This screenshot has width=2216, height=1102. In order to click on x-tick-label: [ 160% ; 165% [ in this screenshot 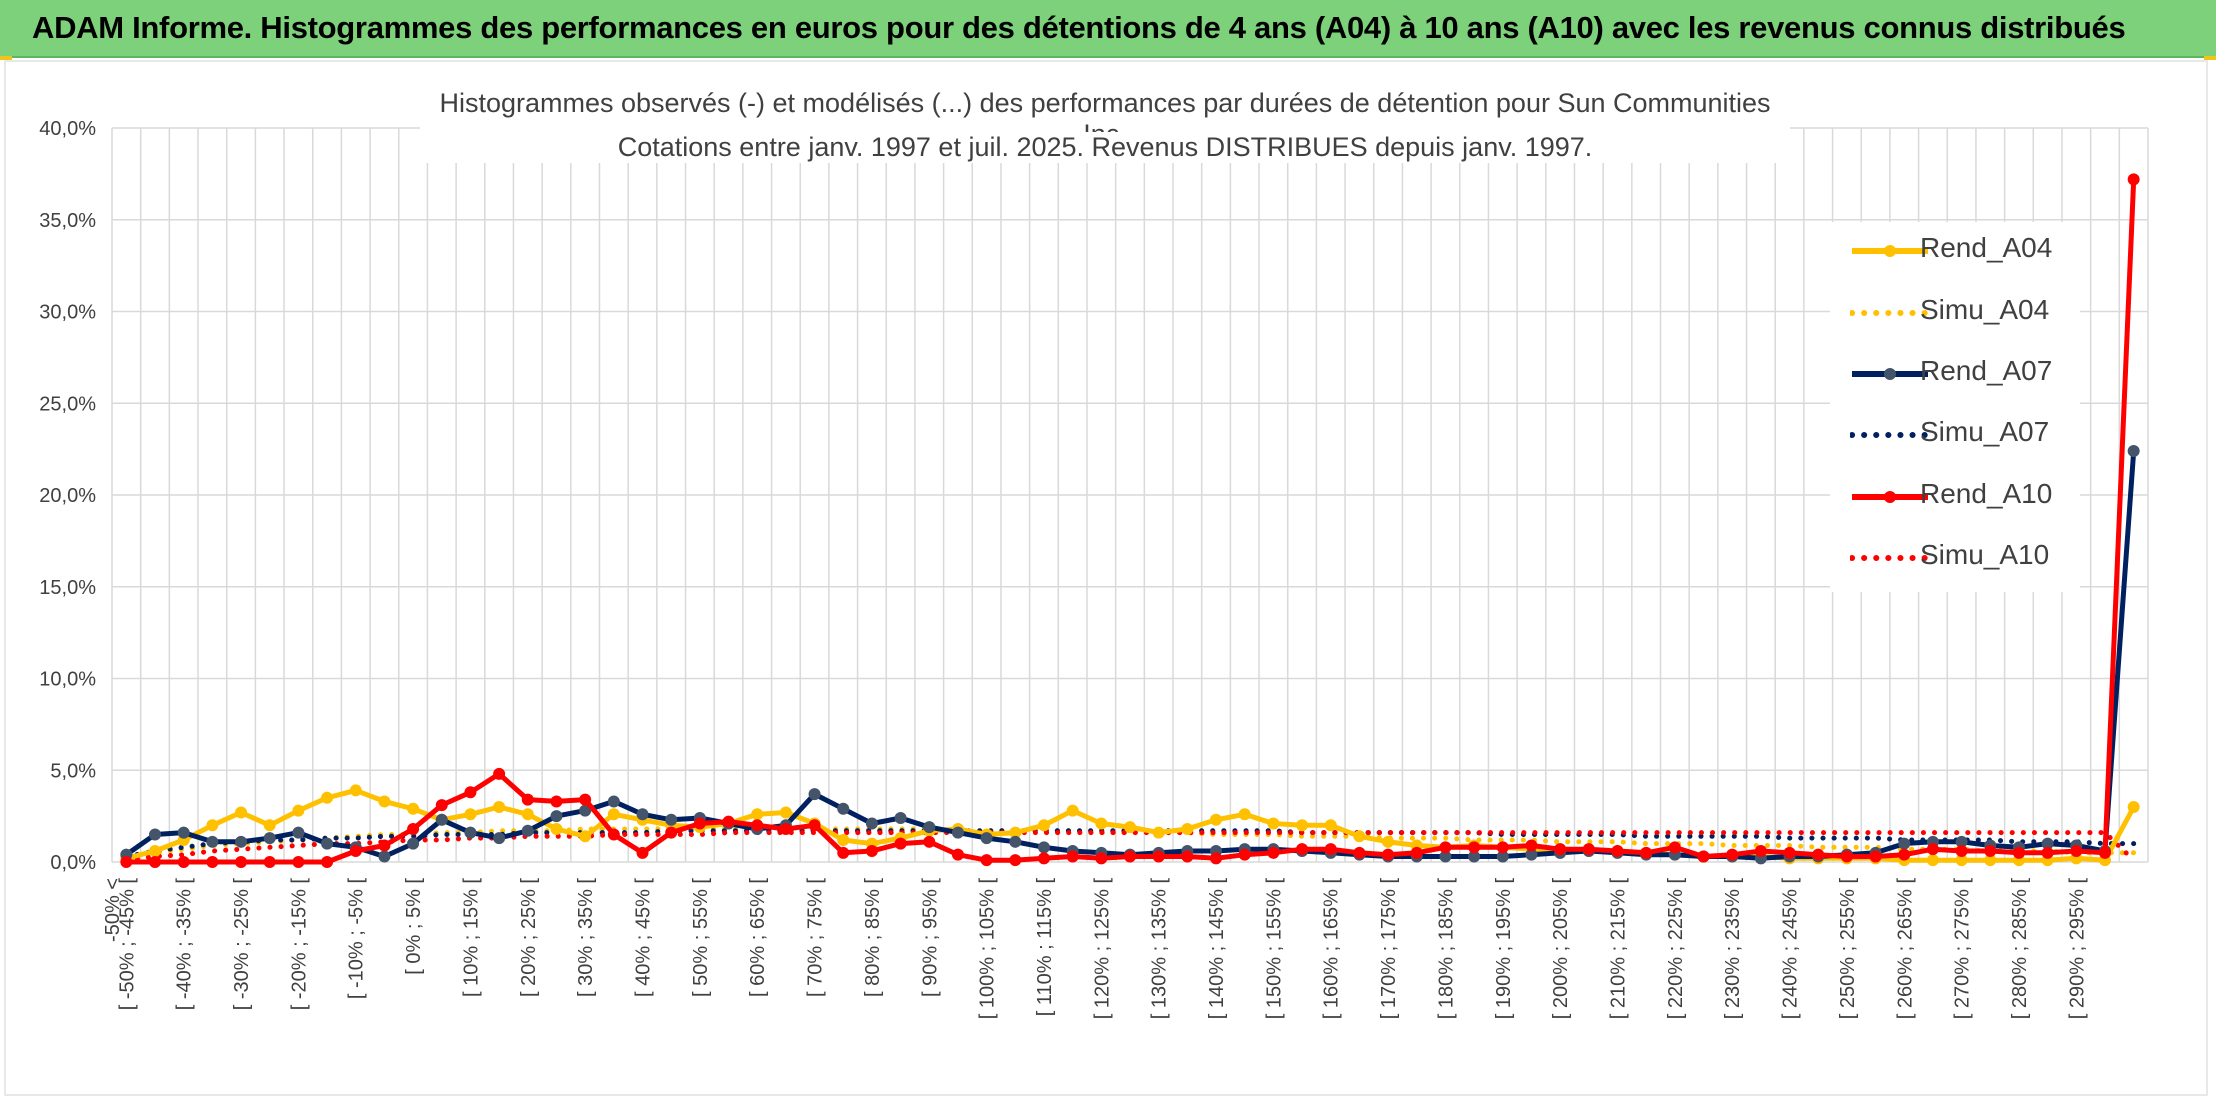, I will do `click(1332, 949)`.